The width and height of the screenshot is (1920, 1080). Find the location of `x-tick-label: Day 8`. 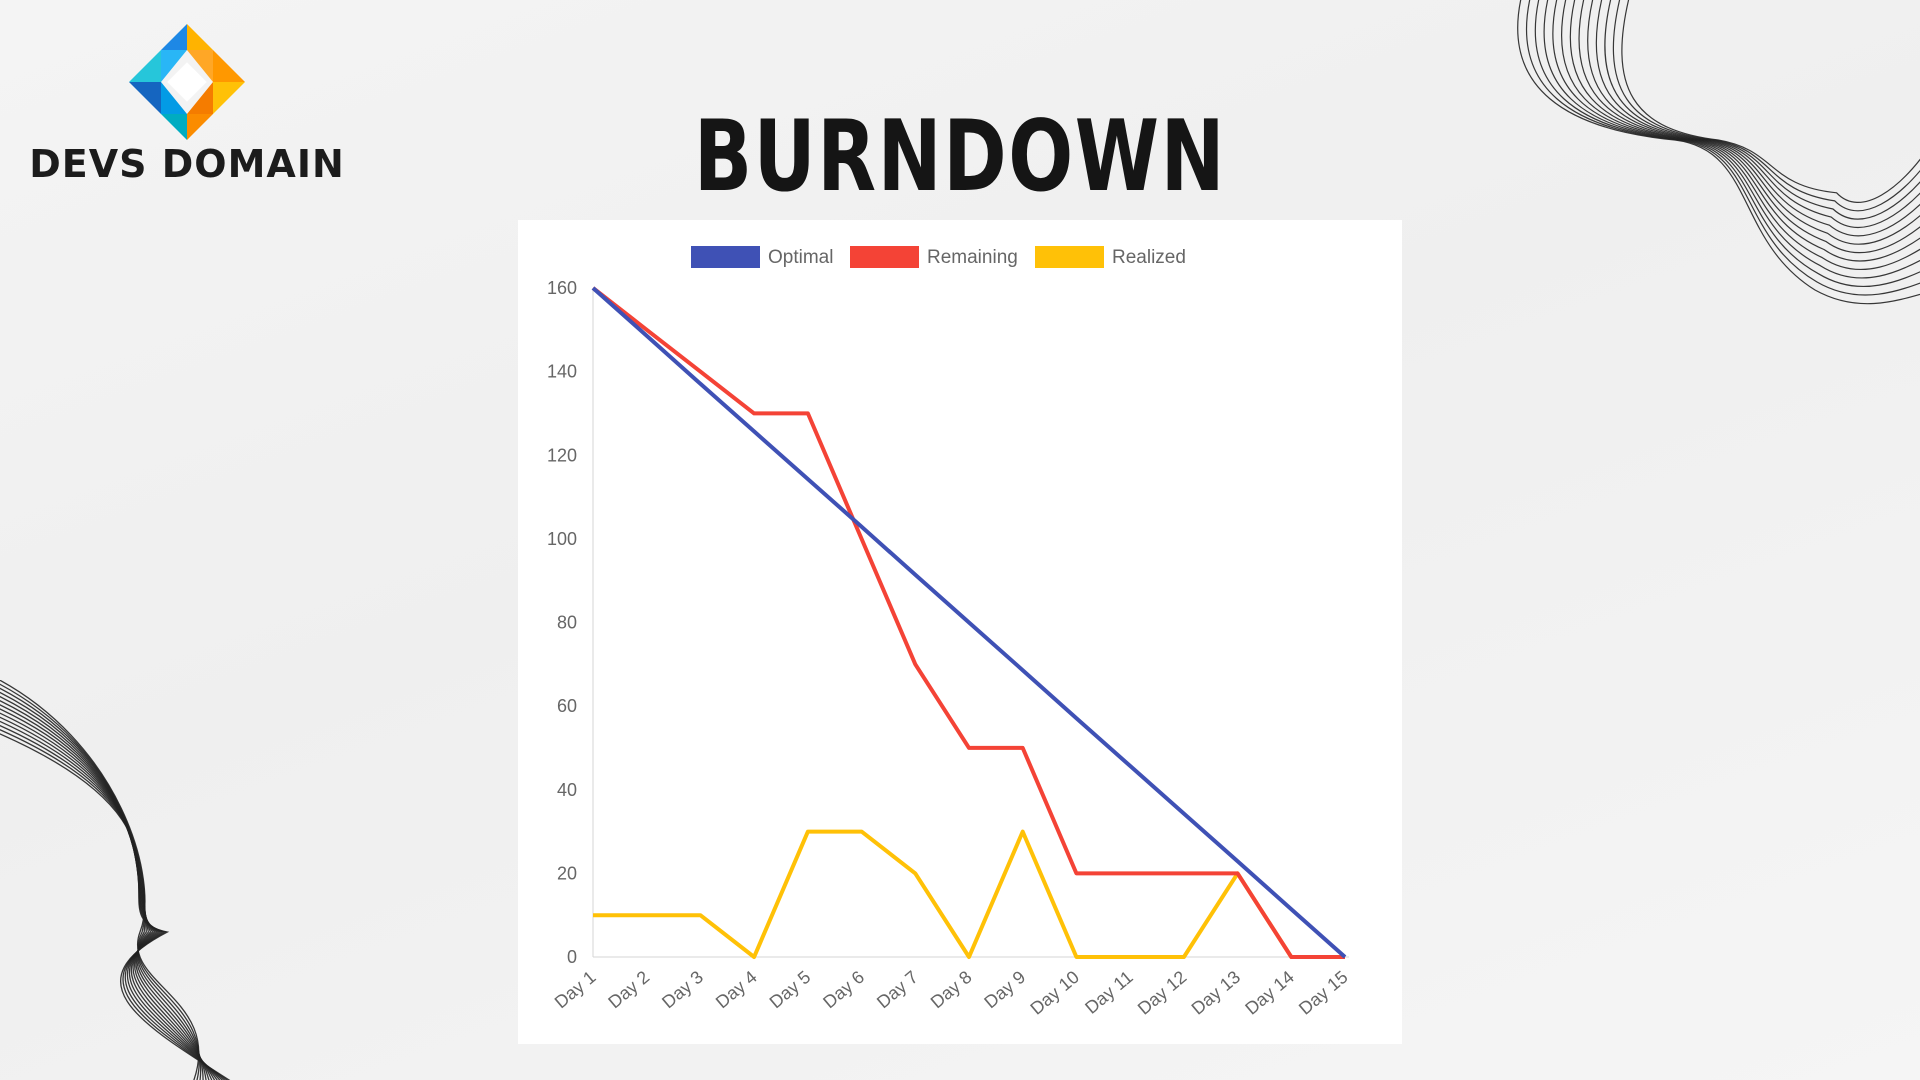

x-tick-label: Day 8 is located at coordinates (951, 990).